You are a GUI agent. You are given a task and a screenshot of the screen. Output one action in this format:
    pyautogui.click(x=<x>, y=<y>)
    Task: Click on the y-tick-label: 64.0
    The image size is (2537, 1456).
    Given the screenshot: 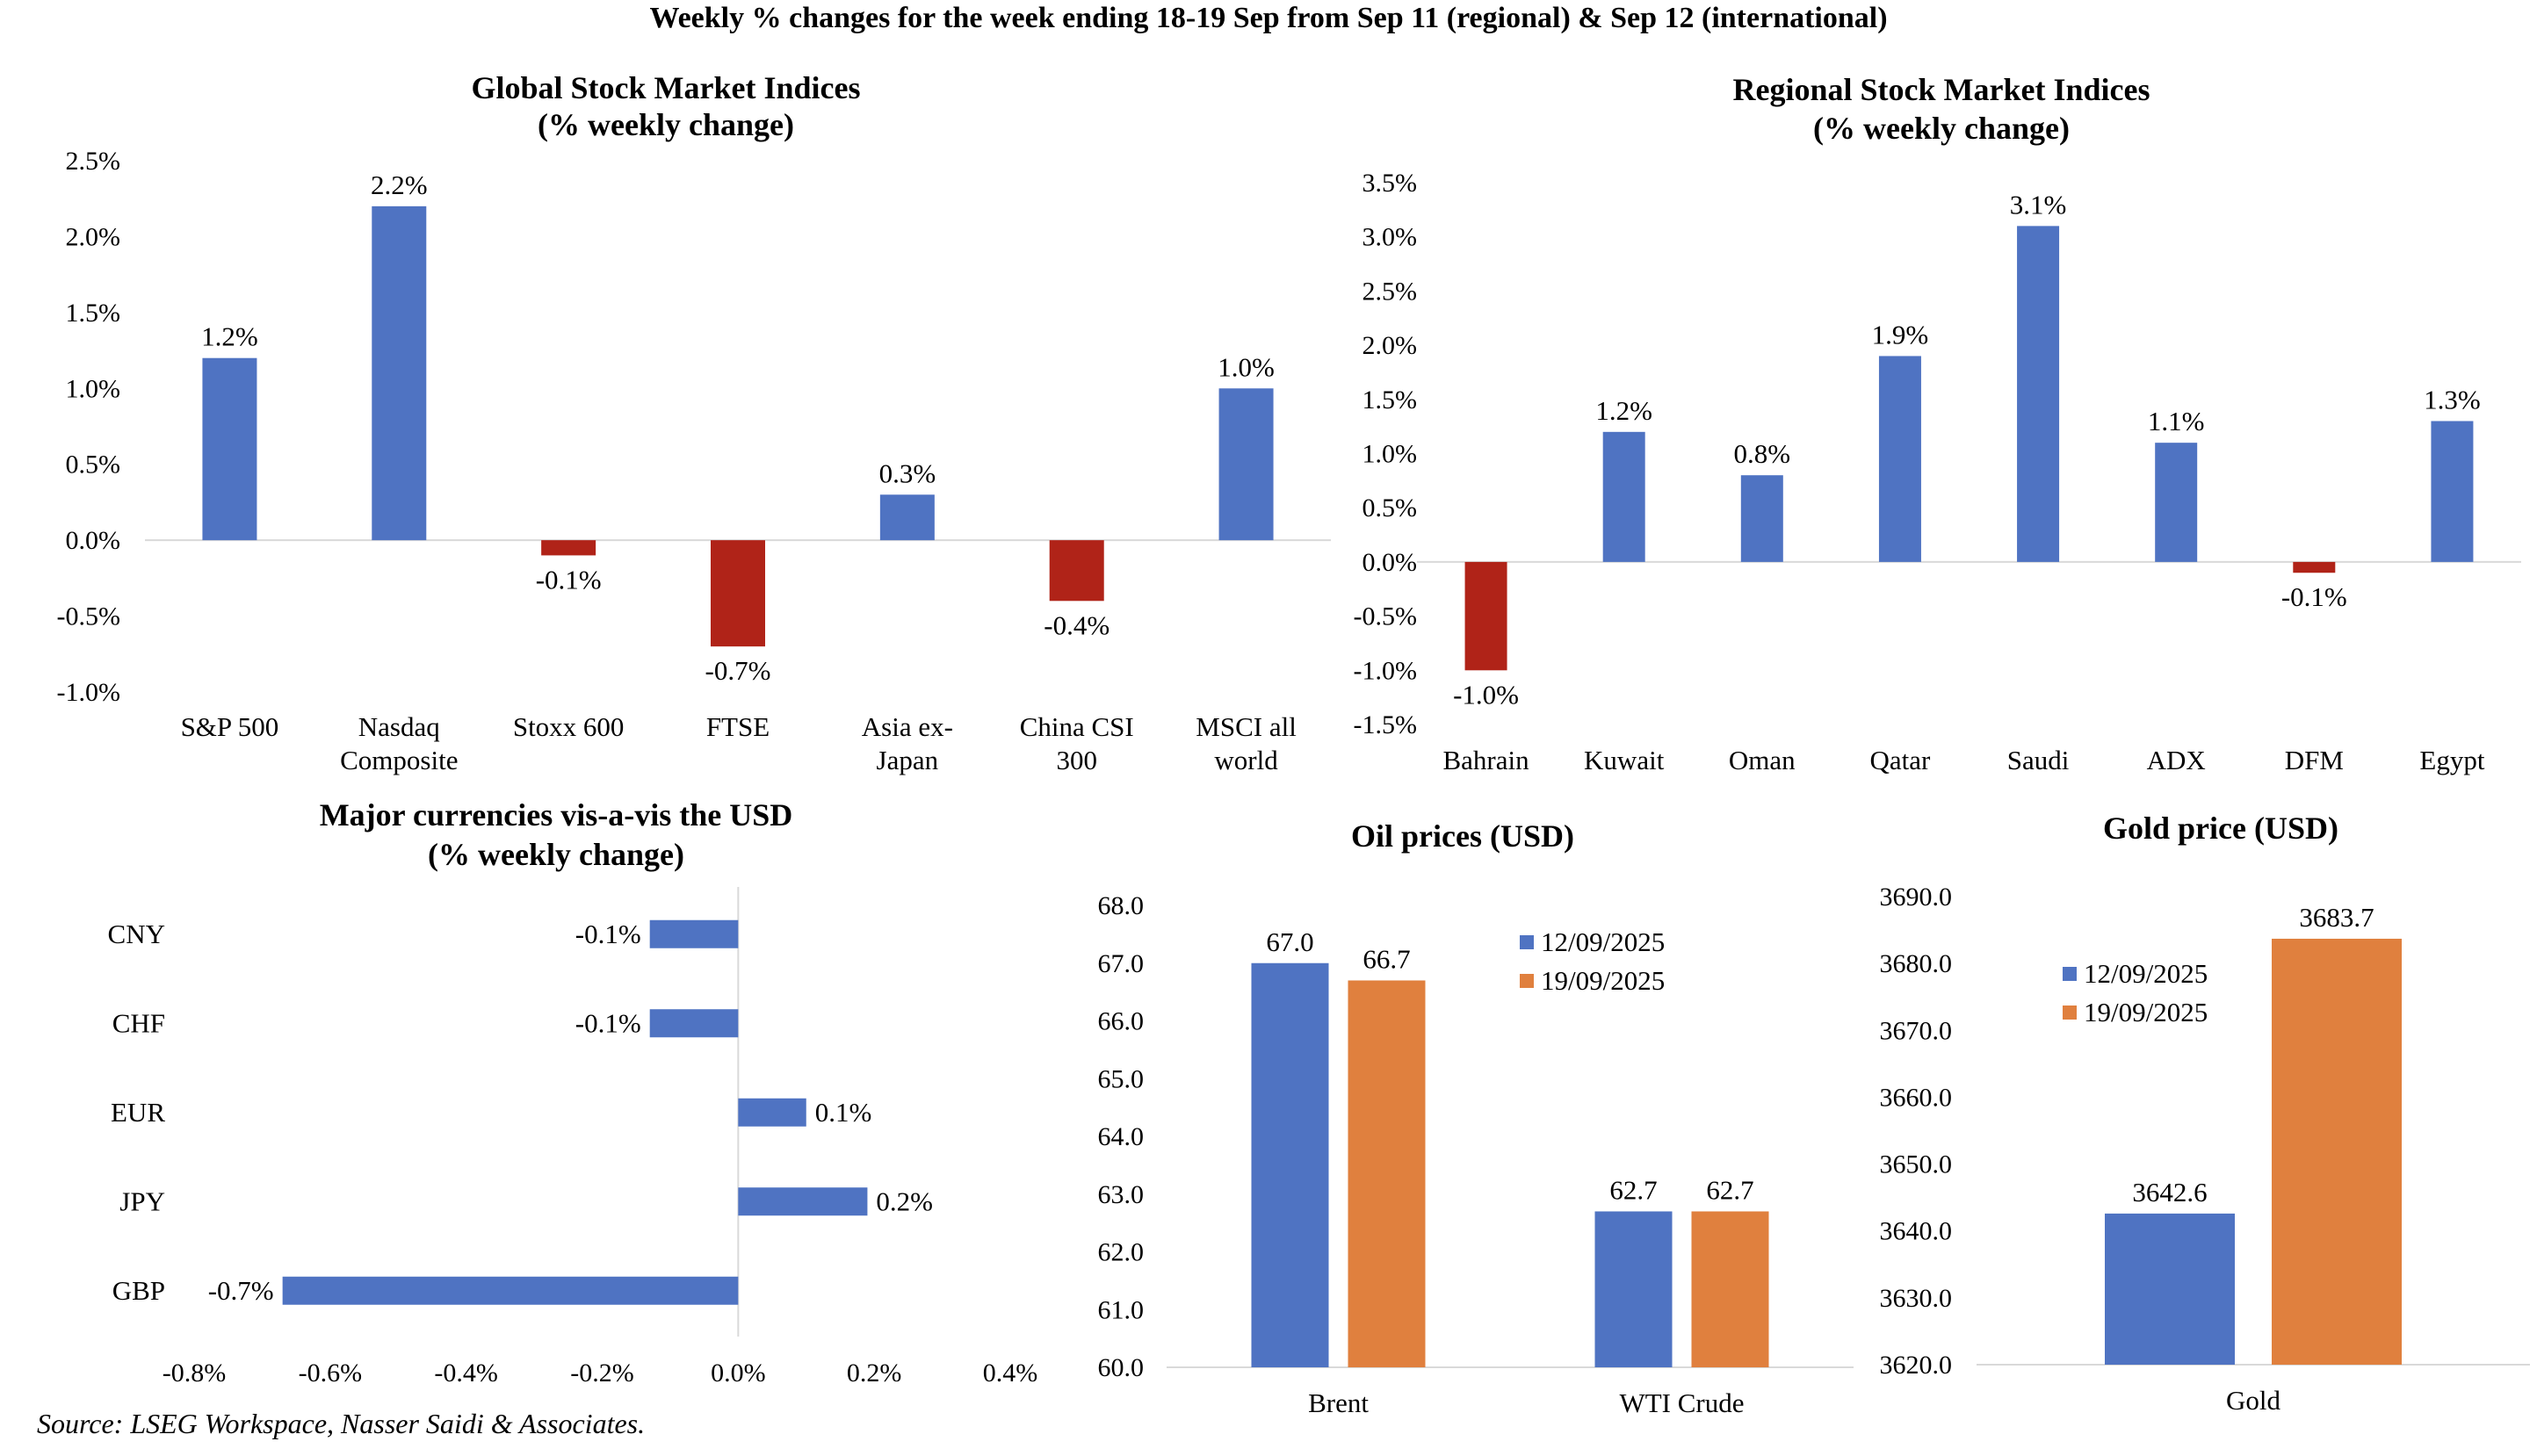 What is the action you would take?
    pyautogui.click(x=1122, y=1136)
    